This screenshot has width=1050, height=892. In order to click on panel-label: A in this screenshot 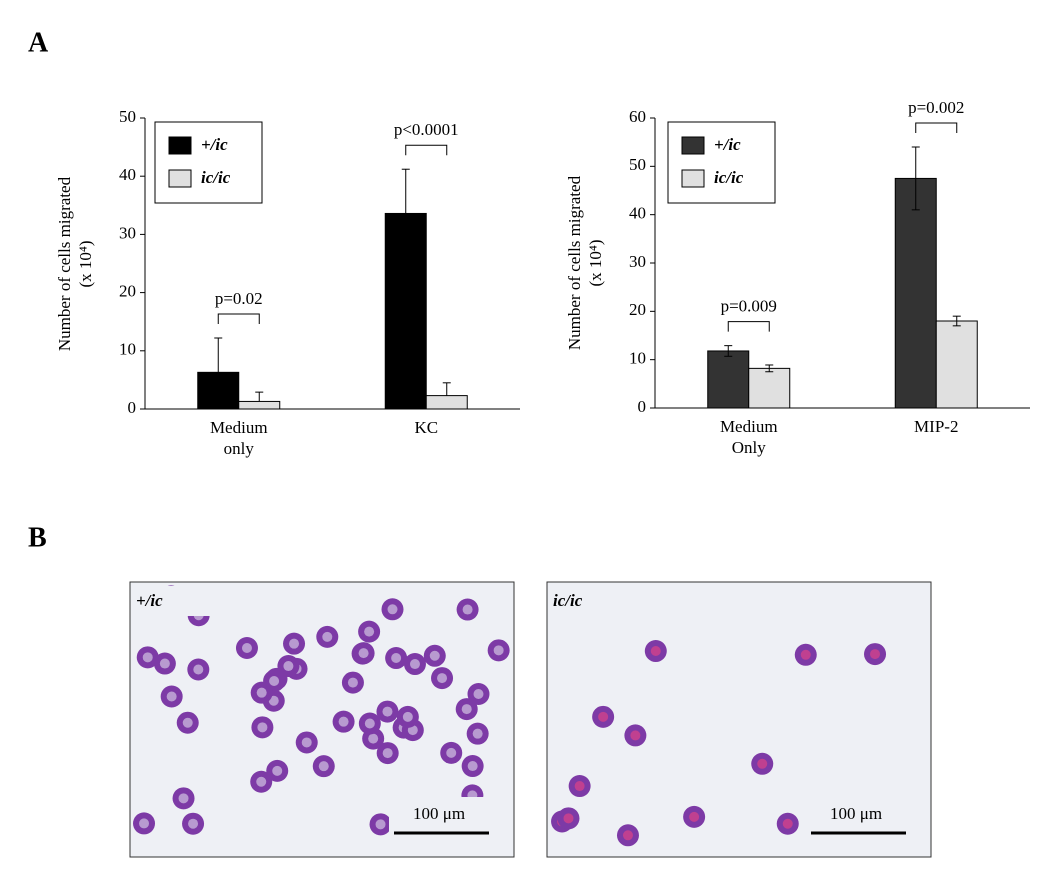, I will do `click(38, 42)`.